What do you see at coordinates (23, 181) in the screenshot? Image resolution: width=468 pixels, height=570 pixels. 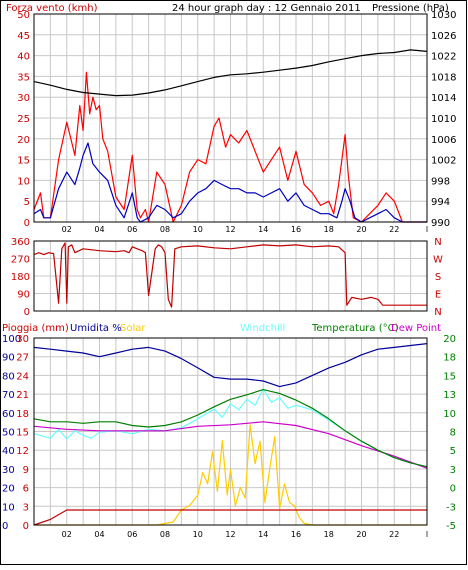 I see `wind-tick-label: 10` at bounding box center [23, 181].